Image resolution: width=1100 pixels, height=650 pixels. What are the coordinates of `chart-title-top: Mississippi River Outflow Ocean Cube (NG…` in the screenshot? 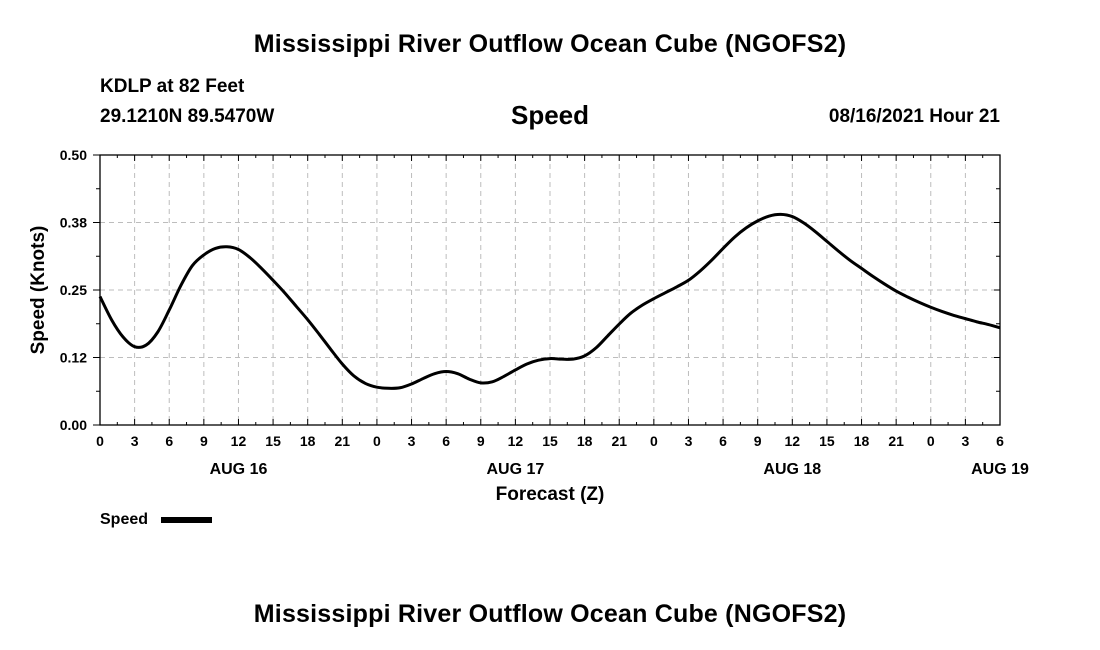 It's located at (550, 44).